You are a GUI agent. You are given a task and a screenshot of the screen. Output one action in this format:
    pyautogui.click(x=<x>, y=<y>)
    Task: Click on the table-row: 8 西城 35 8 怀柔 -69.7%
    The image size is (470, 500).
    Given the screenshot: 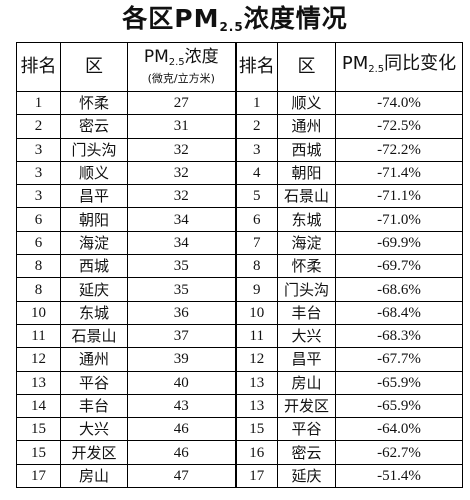 What is the action you would take?
    pyautogui.click(x=239, y=266)
    